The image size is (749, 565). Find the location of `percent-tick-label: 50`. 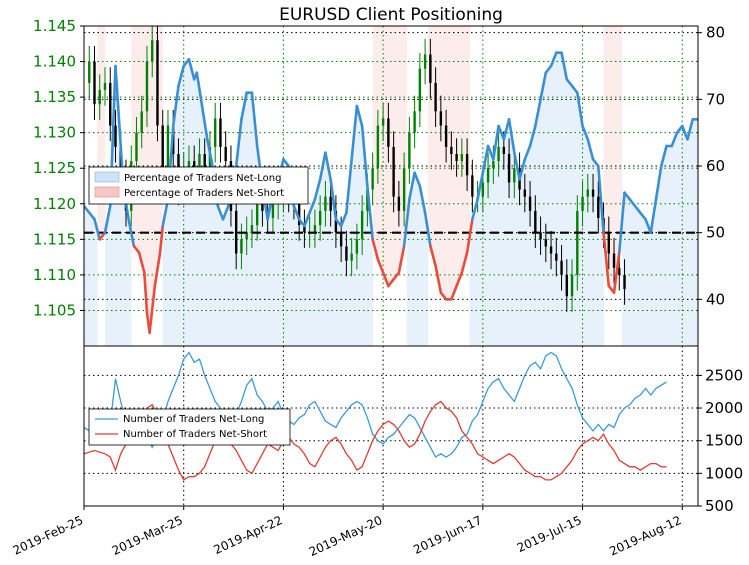

percent-tick-label: 50 is located at coordinates (715, 233).